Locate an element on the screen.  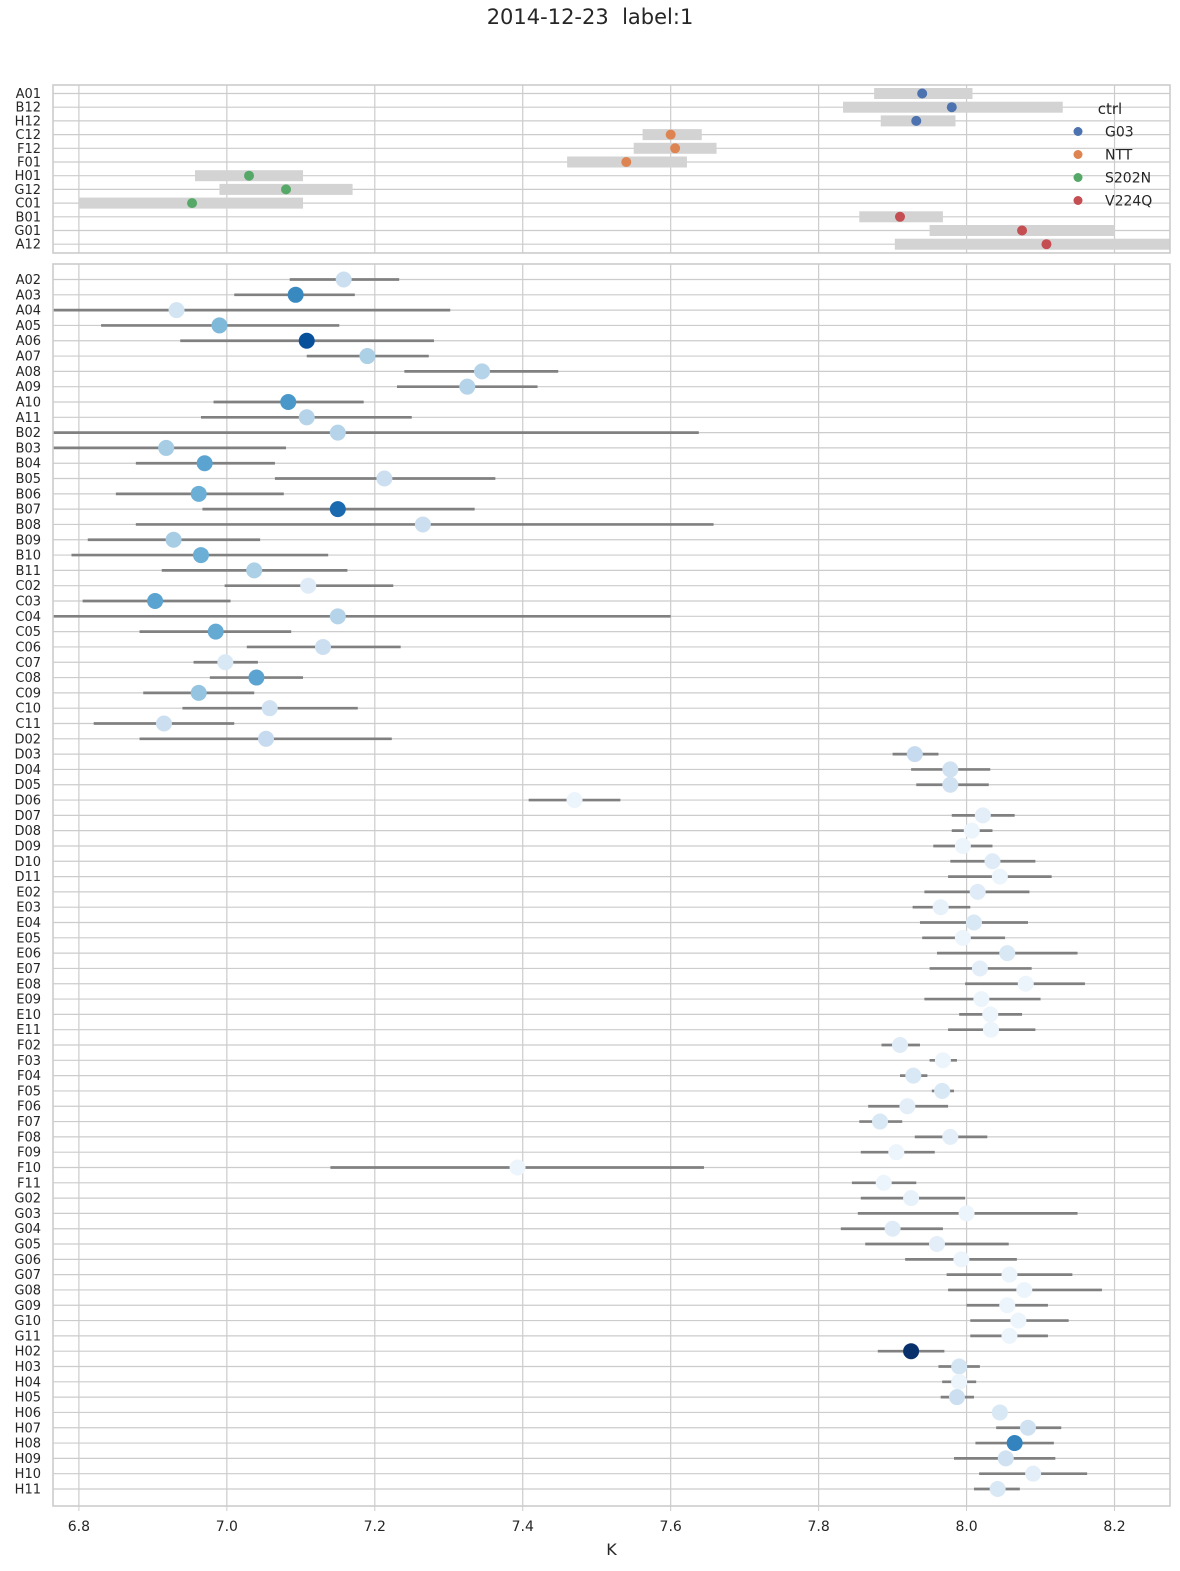
well-row-label: E06 is located at coordinates (28, 954).